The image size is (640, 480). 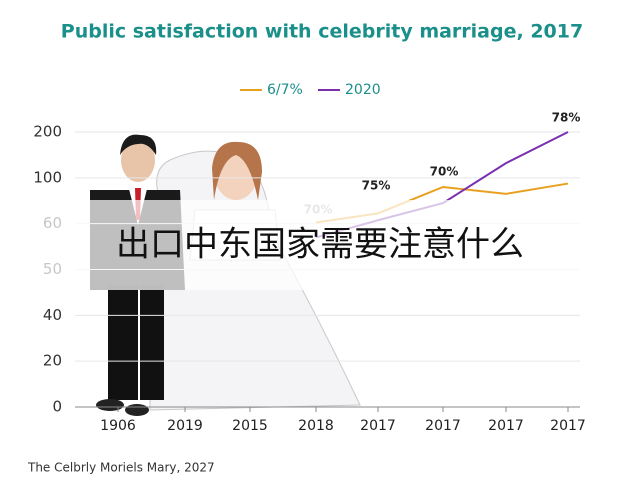 What do you see at coordinates (316, 426) in the screenshot?
I see `x-tick-label: 2018` at bounding box center [316, 426].